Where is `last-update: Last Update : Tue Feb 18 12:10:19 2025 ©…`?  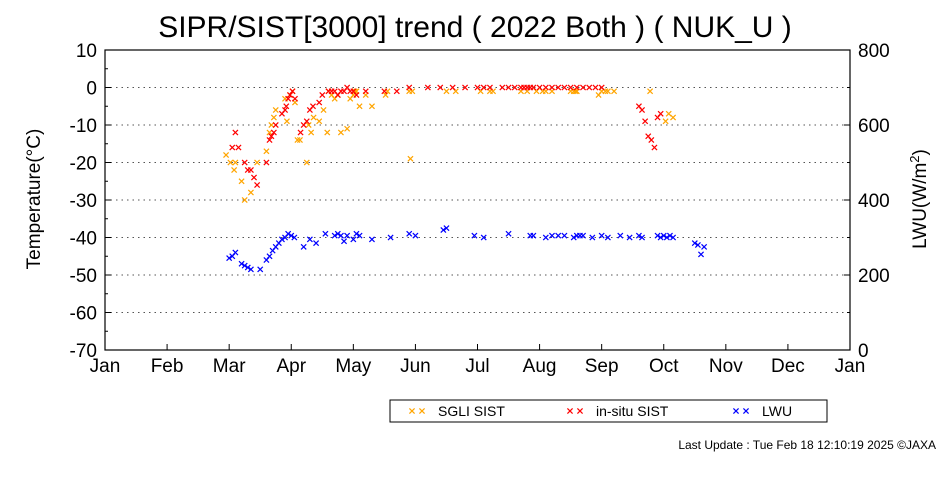
last-update: Last Update : Tue Feb 18 12:10:19 2025 ©… is located at coordinates (807, 445).